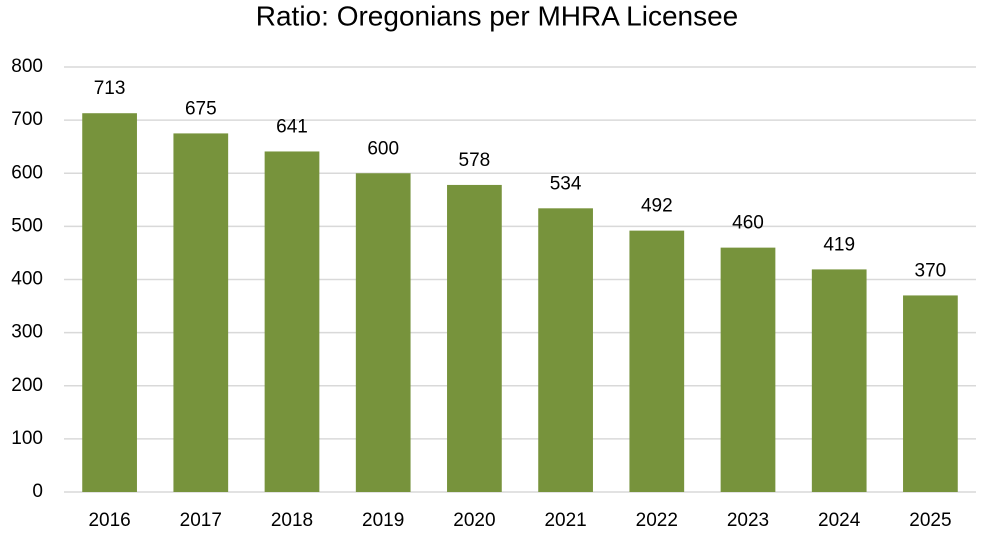 Image resolution: width=988 pixels, height=552 pixels. I want to click on y-tick-label: 500, so click(27, 225).